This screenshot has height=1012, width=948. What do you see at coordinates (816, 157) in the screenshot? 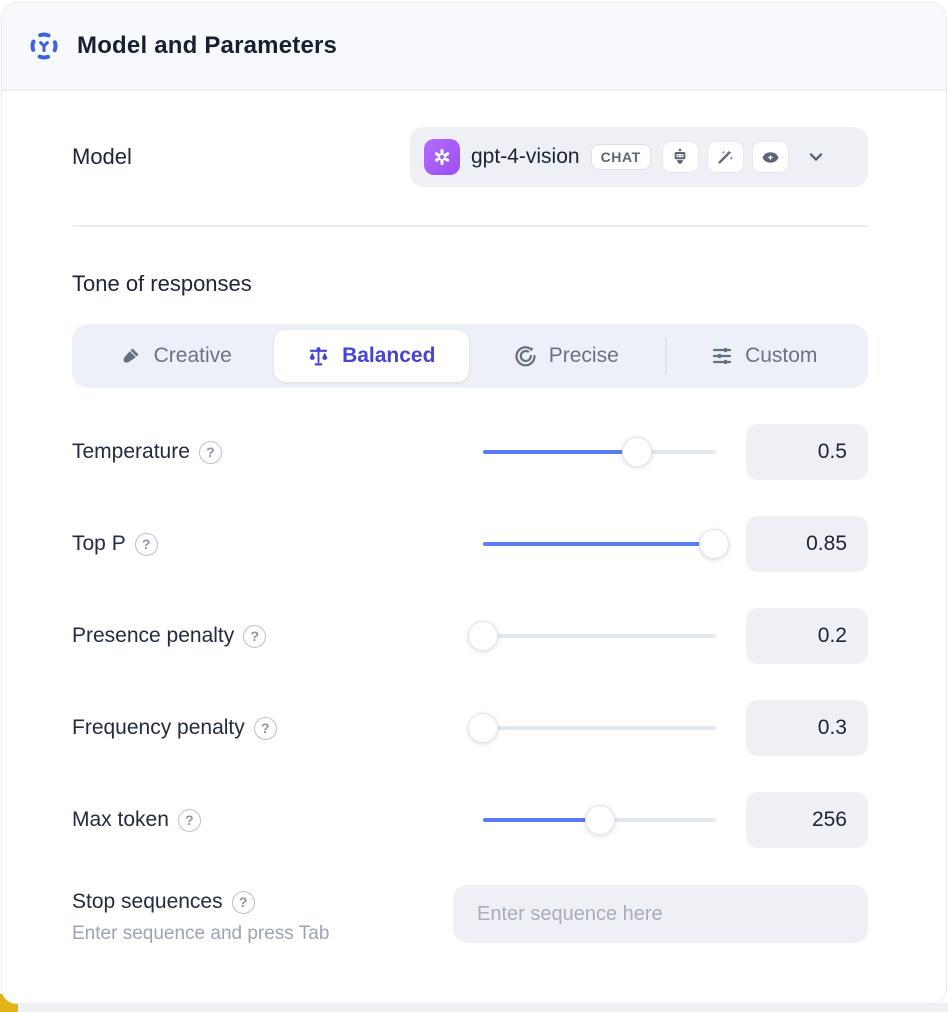
I see `chevron-down-icon` at bounding box center [816, 157].